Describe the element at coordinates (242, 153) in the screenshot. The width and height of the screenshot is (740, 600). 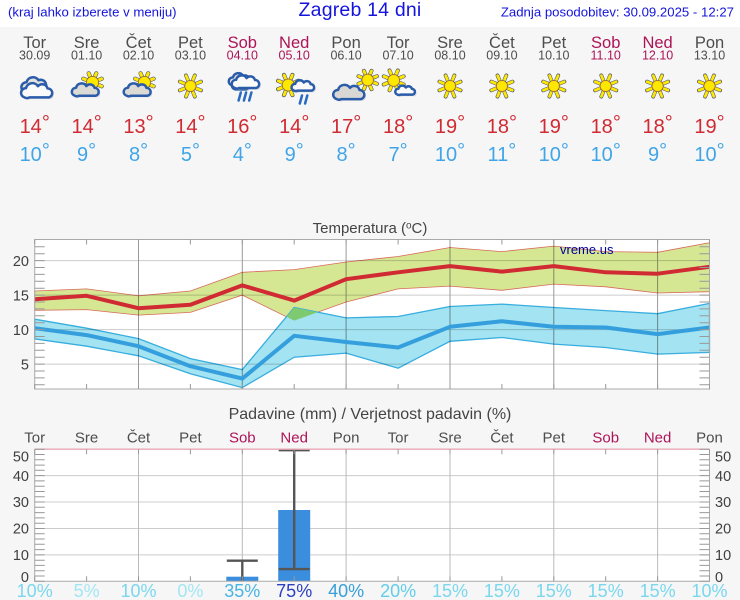
I see `svg-text: 4°` at that location.